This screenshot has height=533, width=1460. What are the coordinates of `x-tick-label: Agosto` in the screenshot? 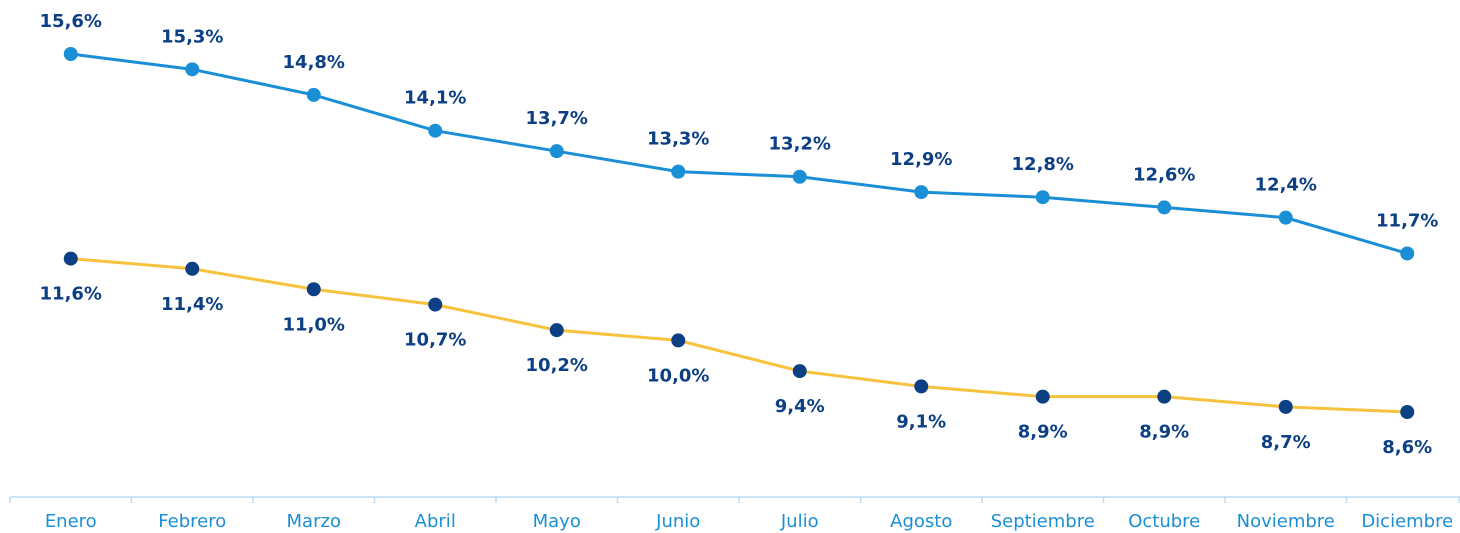 It's located at (921, 521).